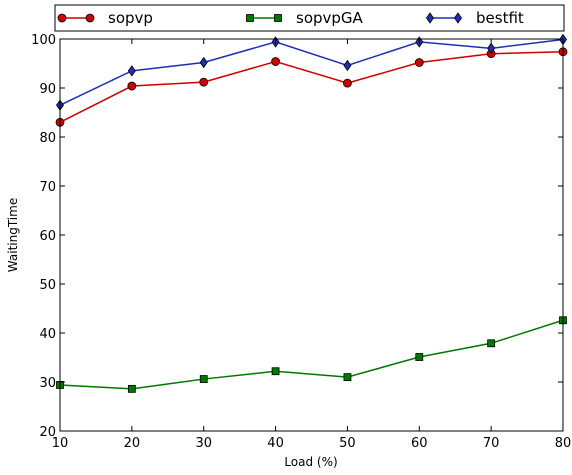 The image size is (572, 475). What do you see at coordinates (60, 443) in the screenshot?
I see `x-tick-label: 10` at bounding box center [60, 443].